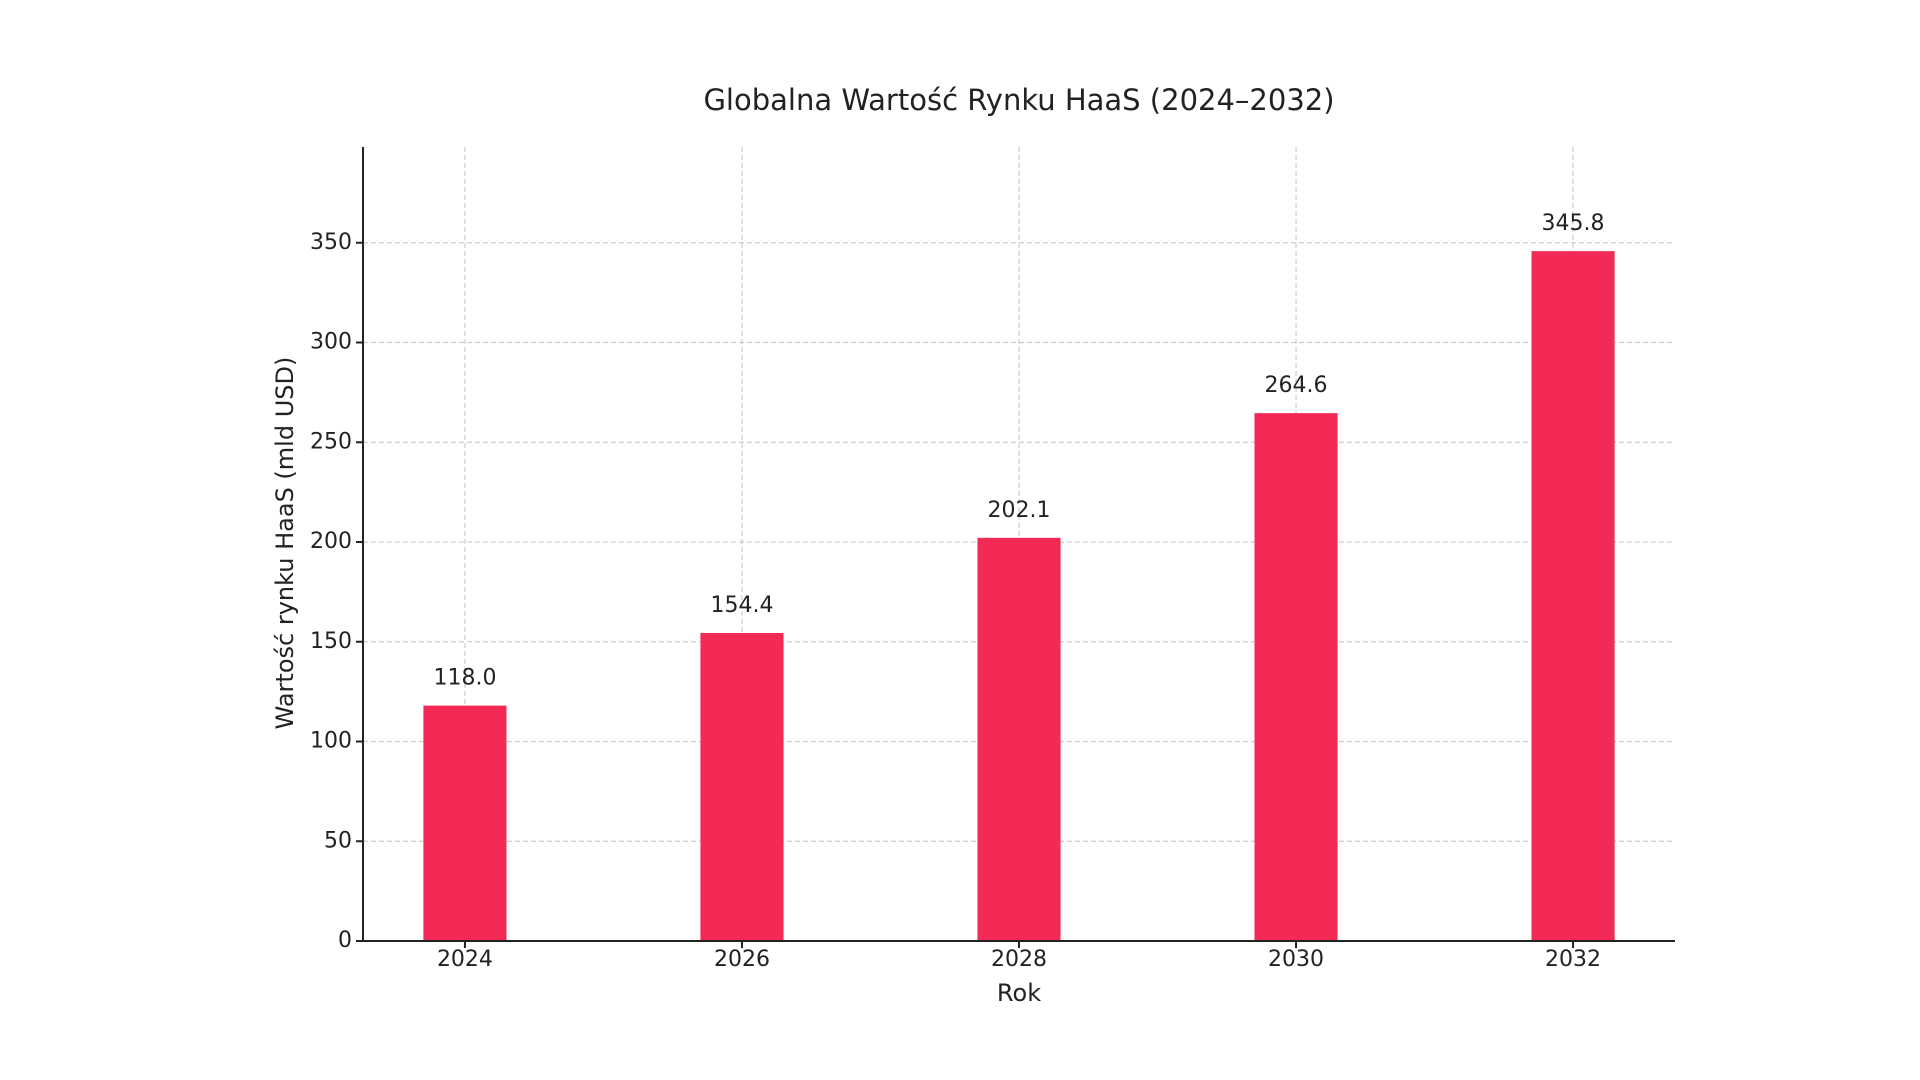  Describe the element at coordinates (1019, 993) in the screenshot. I see `x-axis-label: Rok` at that location.